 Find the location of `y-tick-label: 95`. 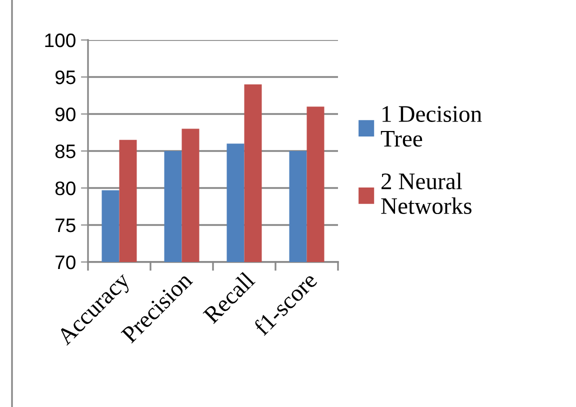

y-tick-label: 95 is located at coordinates (65, 77).